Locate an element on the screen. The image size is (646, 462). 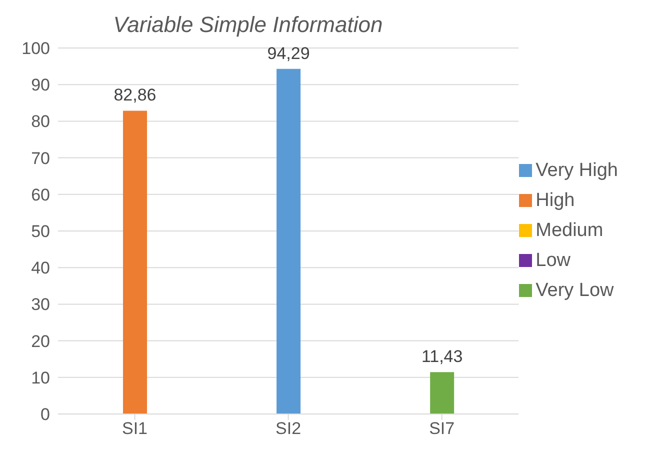
legend-label: Very High is located at coordinates (577, 170).